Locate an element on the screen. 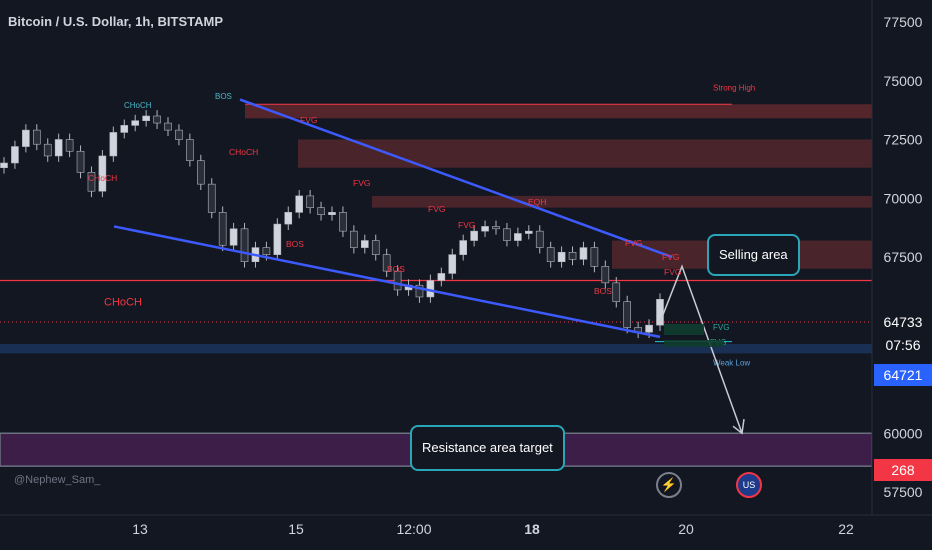 This screenshot has height=550, width=932. strong-high-label: Strong High is located at coordinates (734, 87).